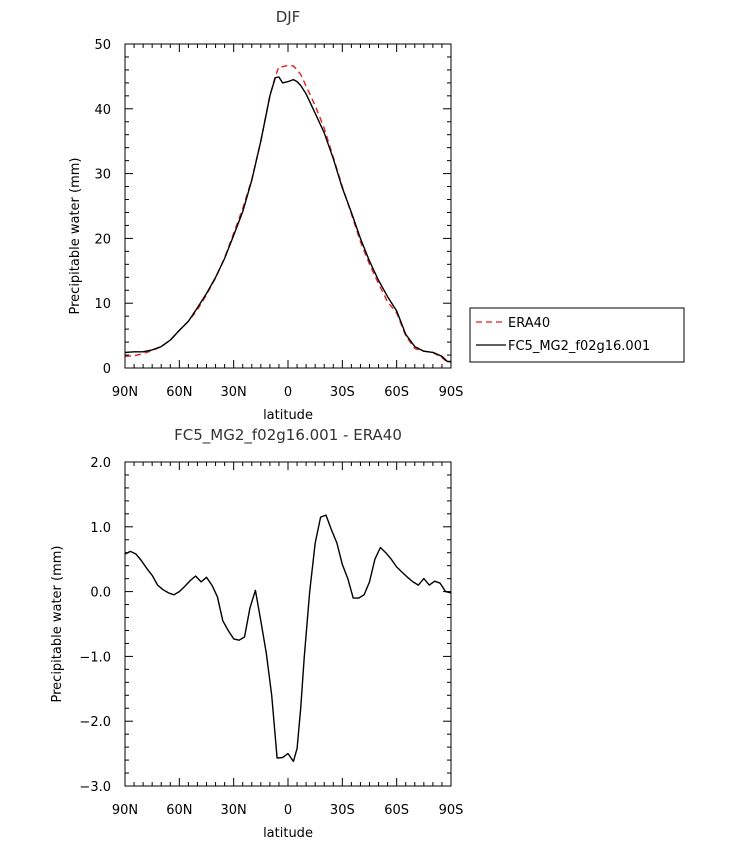  Describe the element at coordinates (100, 593) in the screenshot. I see `bottom-y-tick-label: 0.0` at that location.